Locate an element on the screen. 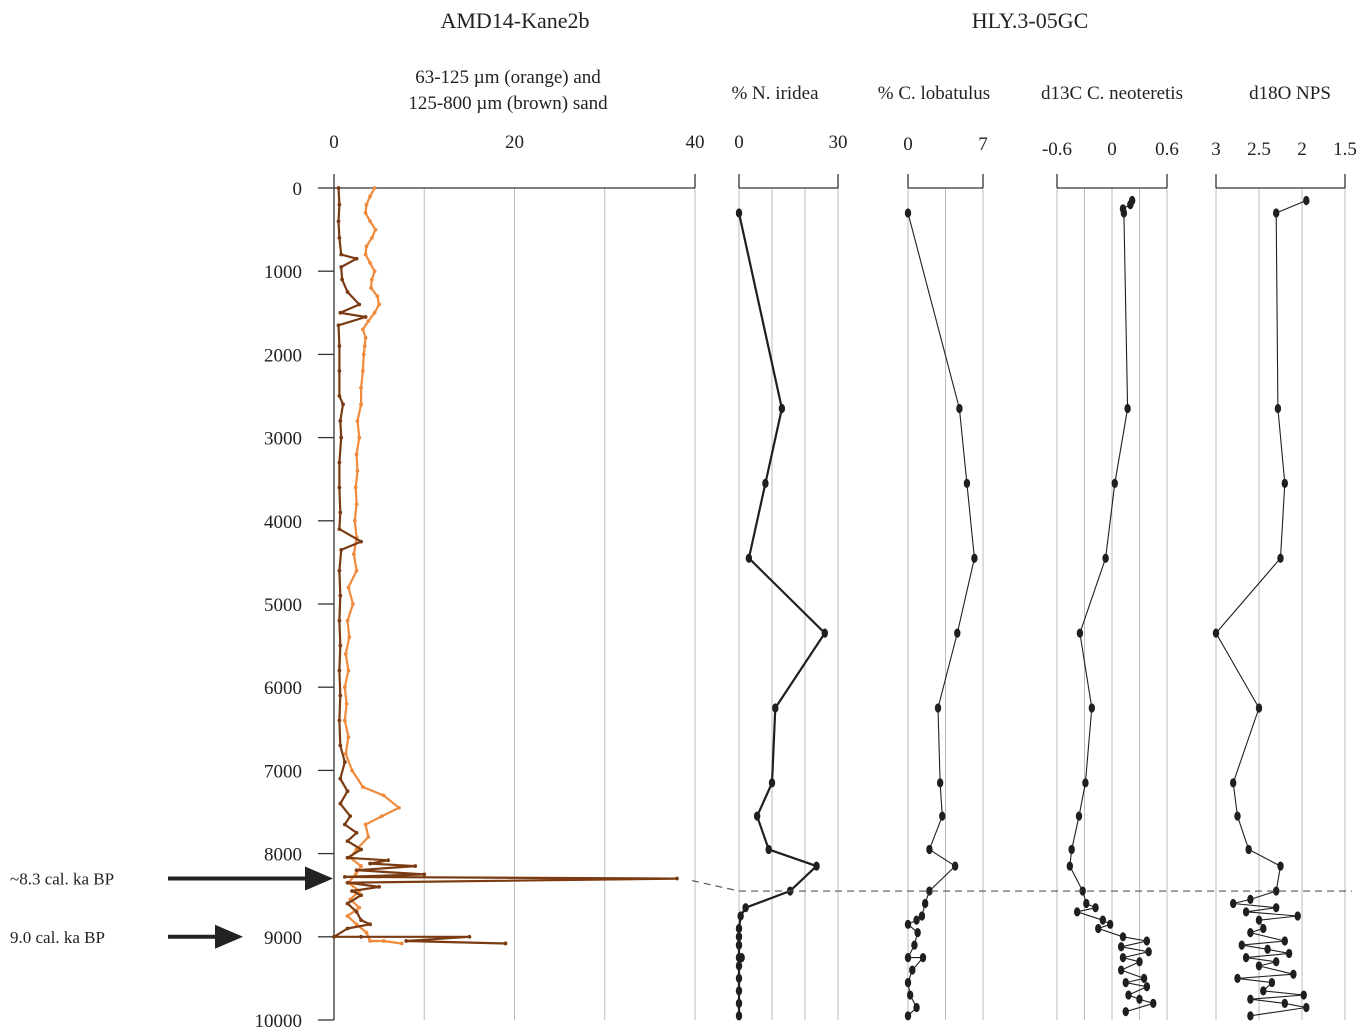 This screenshot has height=1032, width=1369. x-tick-label-p1-30: 30 is located at coordinates (838, 142).